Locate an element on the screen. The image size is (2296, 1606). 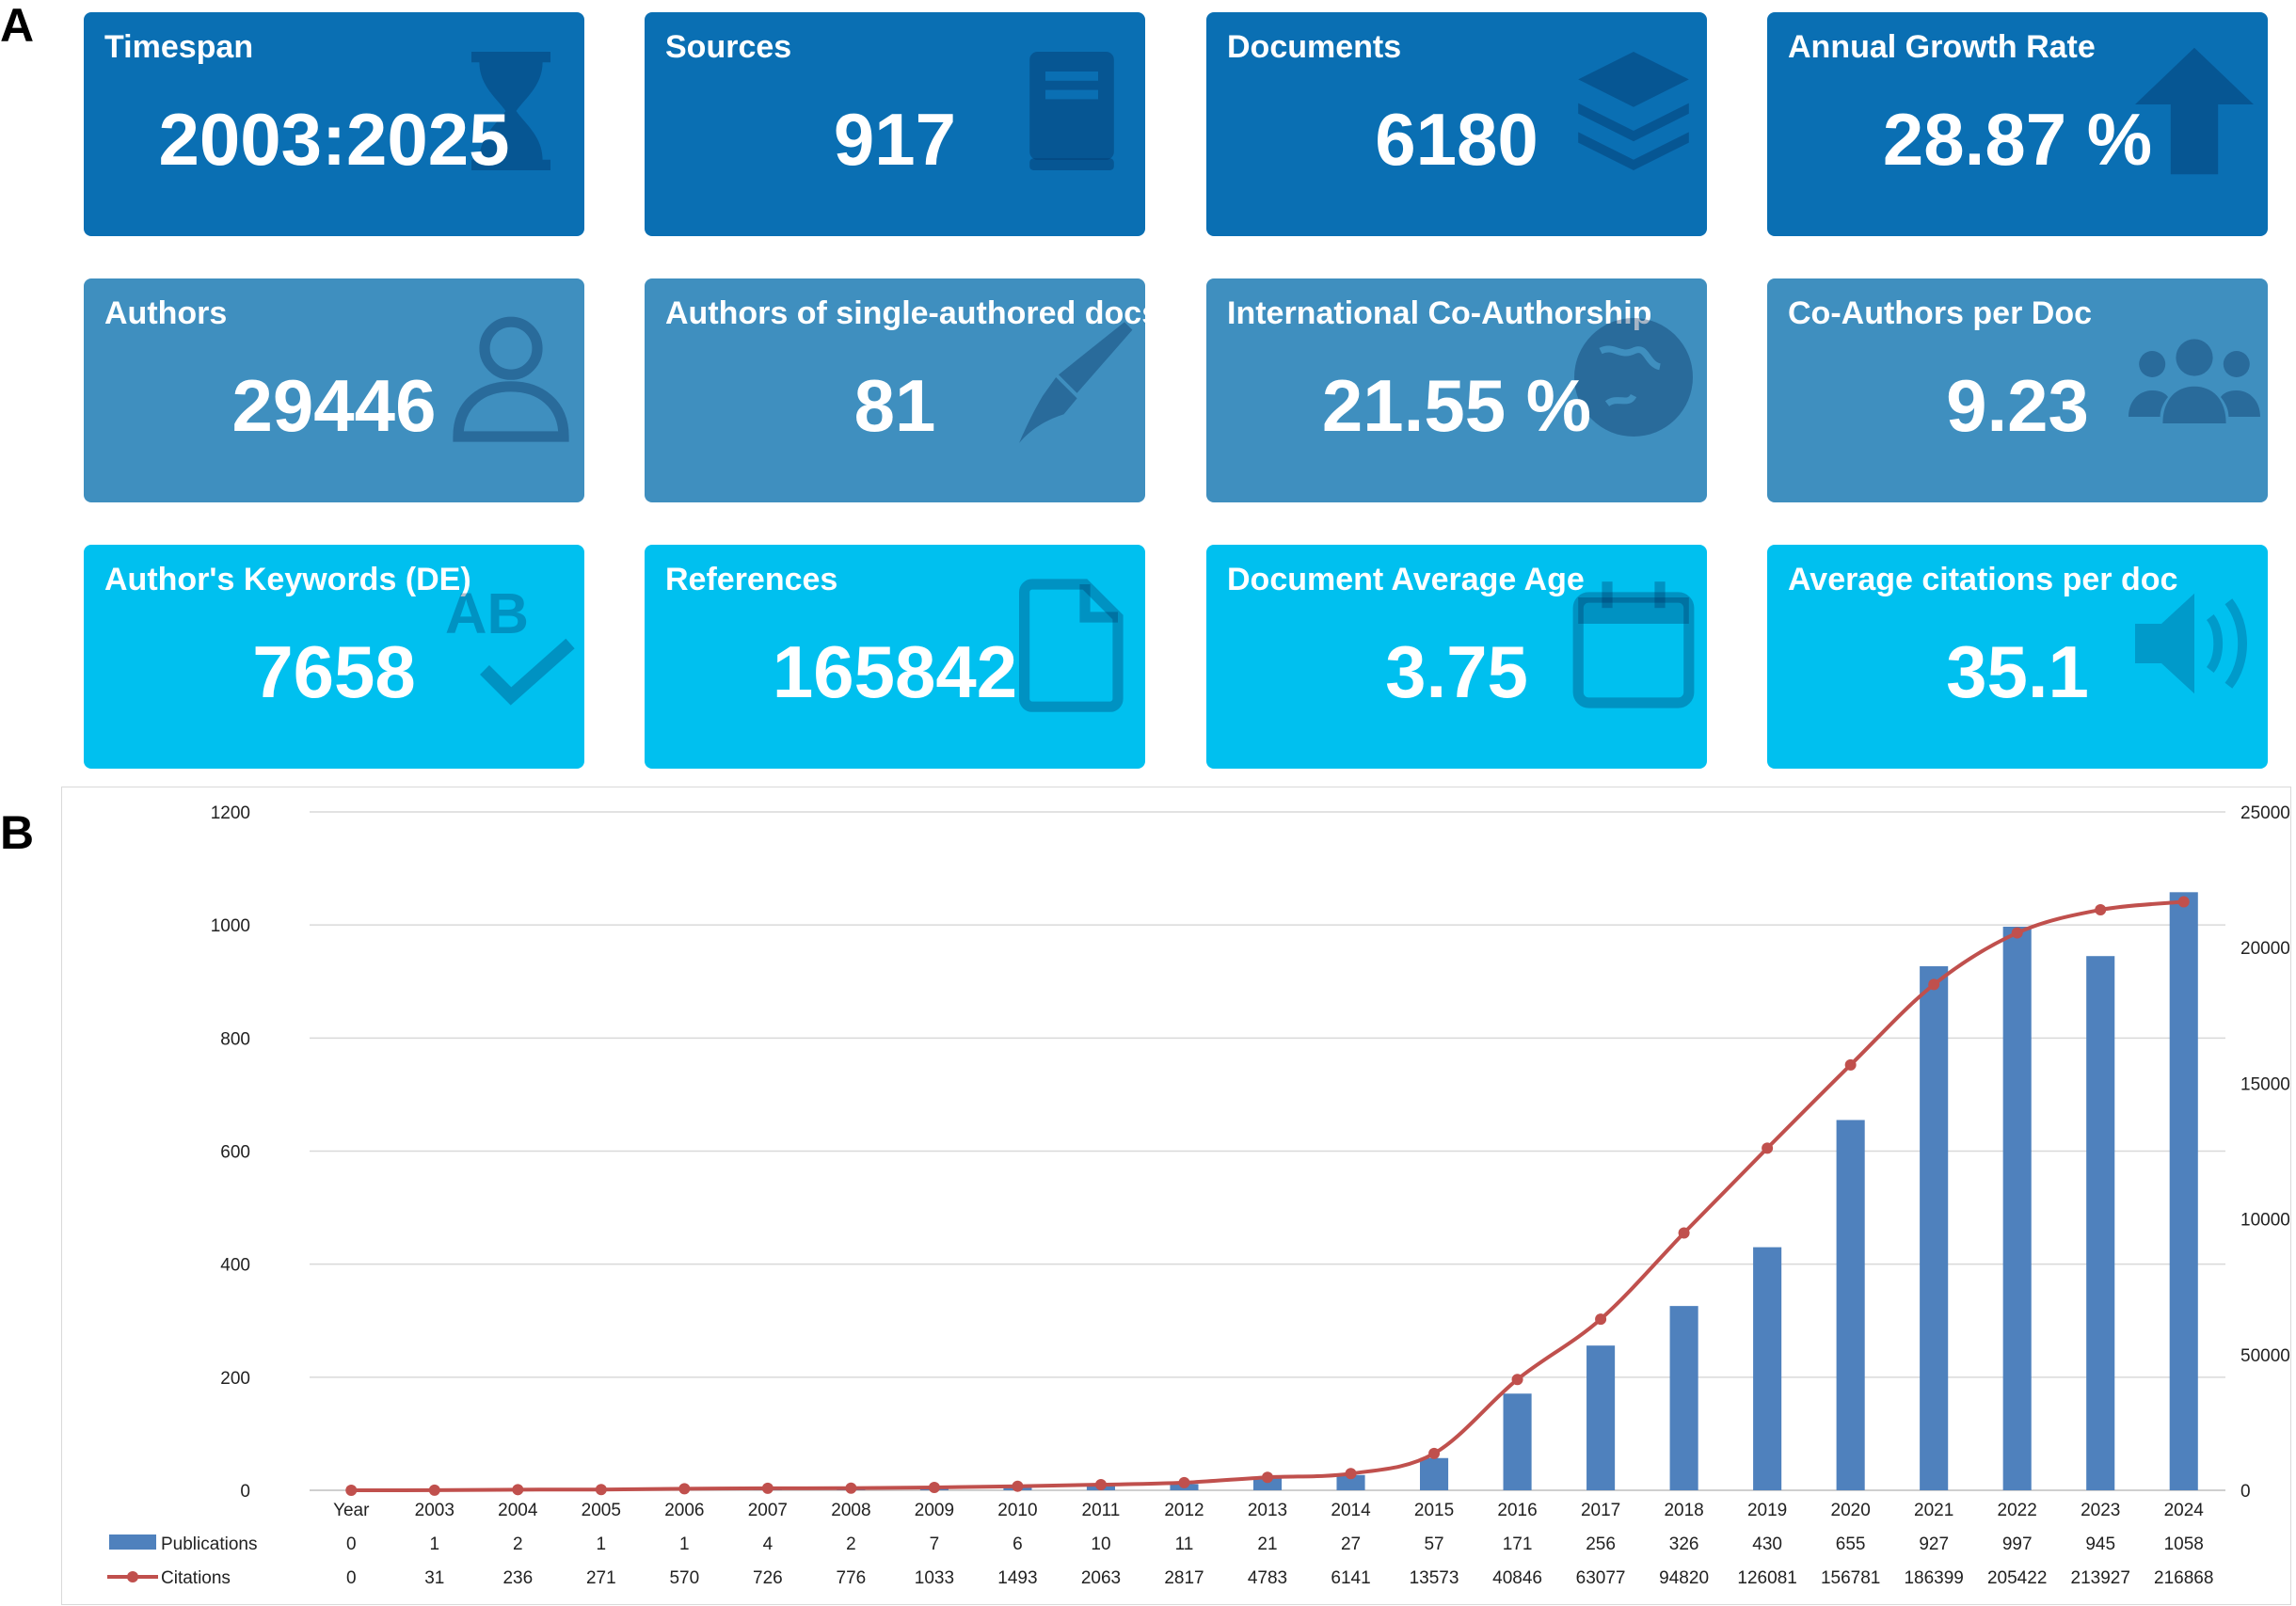
y2-tick-label: 150000 is located at coordinates (2265, 1084).